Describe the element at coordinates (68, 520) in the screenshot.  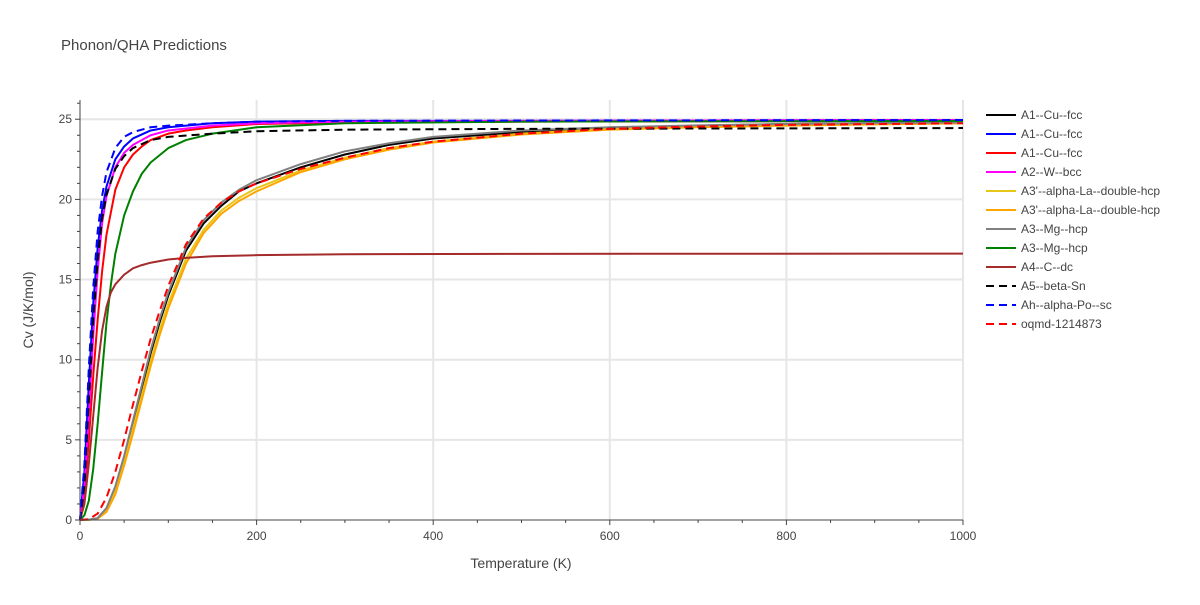
I see `y-tick-label: 0` at that location.